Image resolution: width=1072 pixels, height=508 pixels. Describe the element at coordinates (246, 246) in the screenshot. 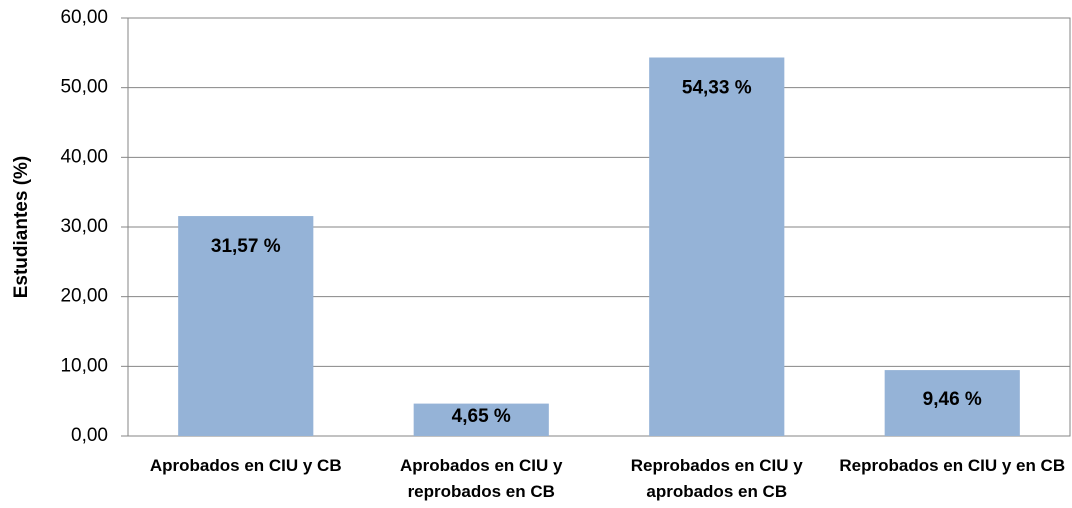

I see `data-label: 31,57 %` at that location.